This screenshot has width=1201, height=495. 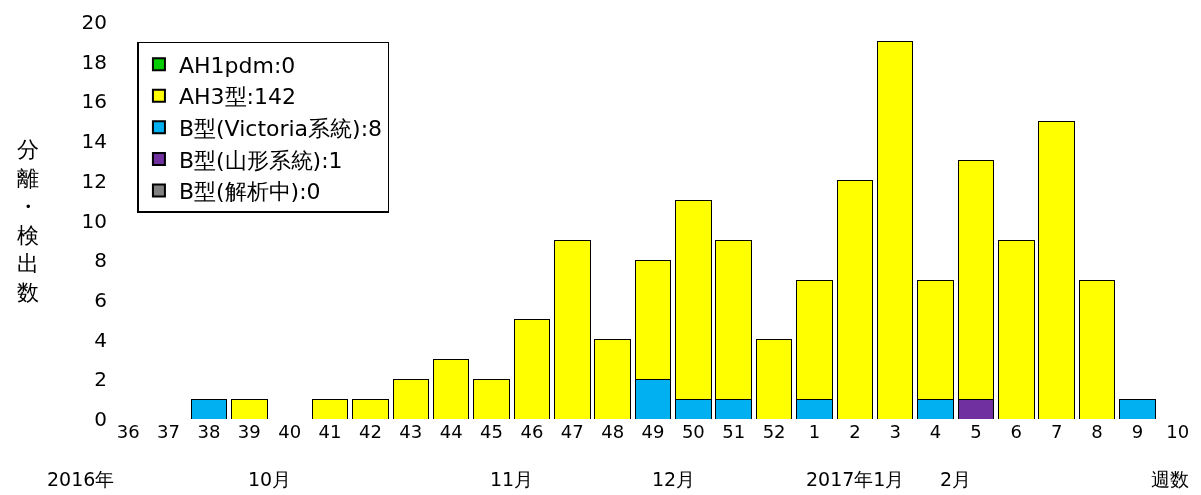 What do you see at coordinates (1178, 431) in the screenshot?
I see `x-tick-label: 10` at bounding box center [1178, 431].